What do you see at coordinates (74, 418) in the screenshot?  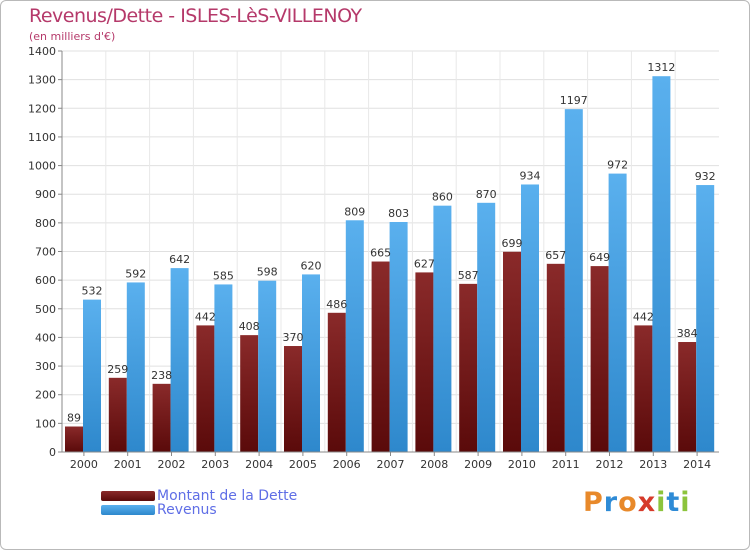 I see `data-label-debt: 89` at bounding box center [74, 418].